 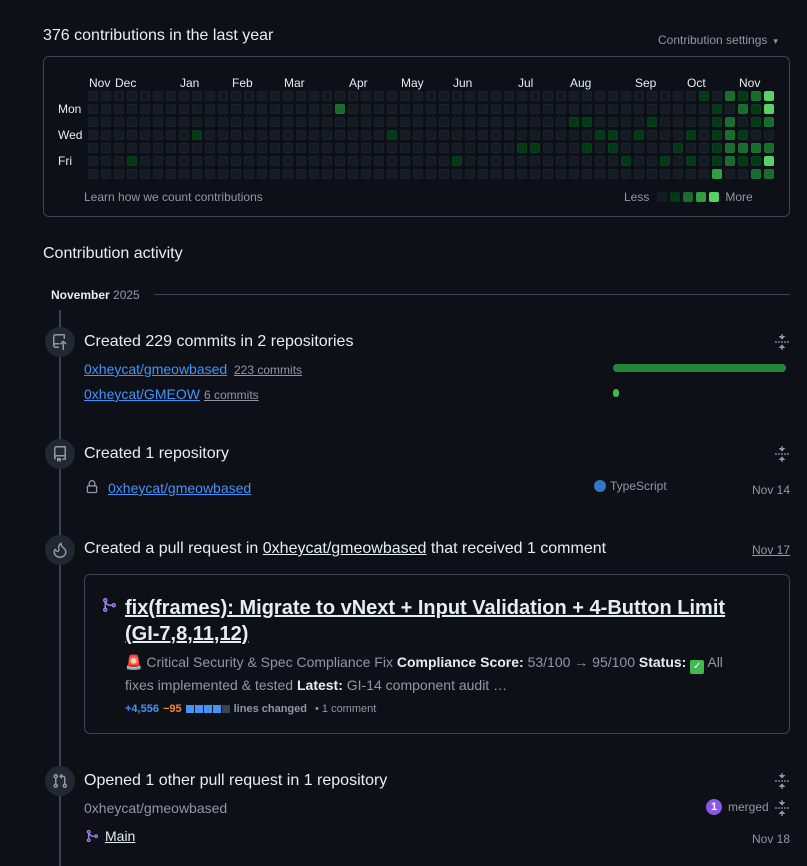 I want to click on repo-link: 0xheycat/GMEOW, so click(x=142, y=394).